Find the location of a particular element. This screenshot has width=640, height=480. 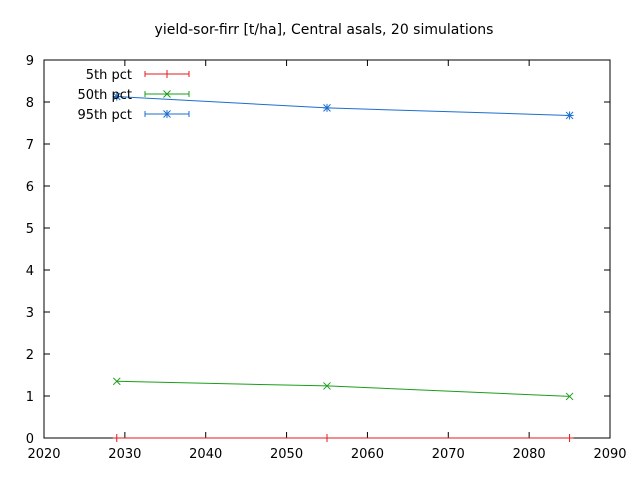

y-tick-label: 1 is located at coordinates (30, 397).